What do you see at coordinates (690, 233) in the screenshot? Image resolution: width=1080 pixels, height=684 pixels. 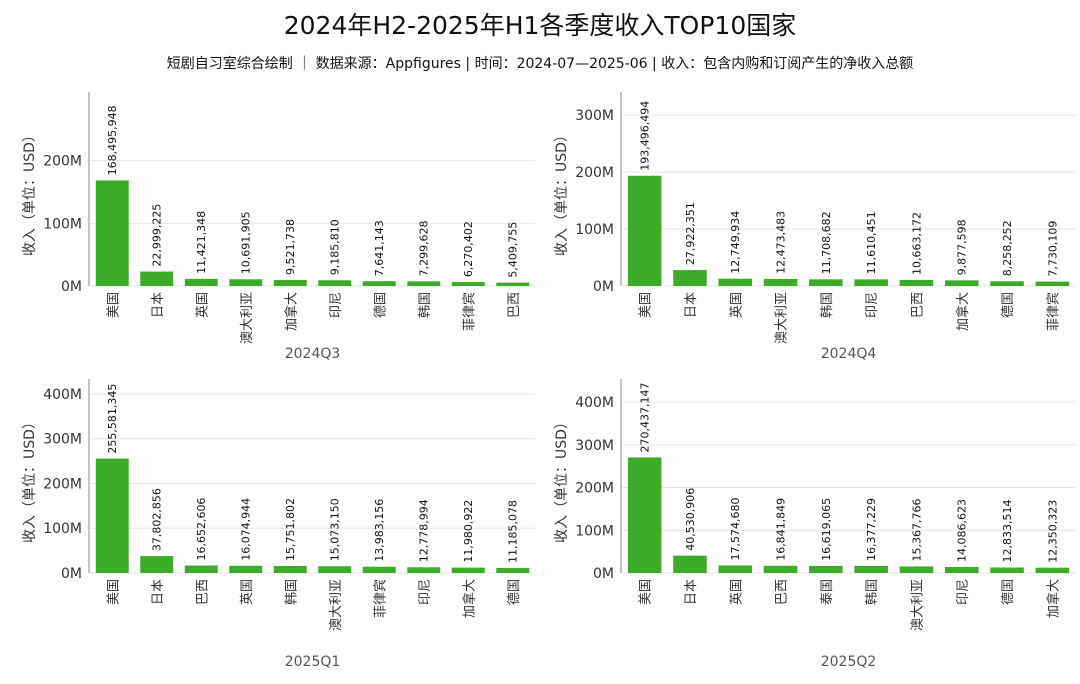 I see `bar-value-label: 27,922,351` at bounding box center [690, 233].